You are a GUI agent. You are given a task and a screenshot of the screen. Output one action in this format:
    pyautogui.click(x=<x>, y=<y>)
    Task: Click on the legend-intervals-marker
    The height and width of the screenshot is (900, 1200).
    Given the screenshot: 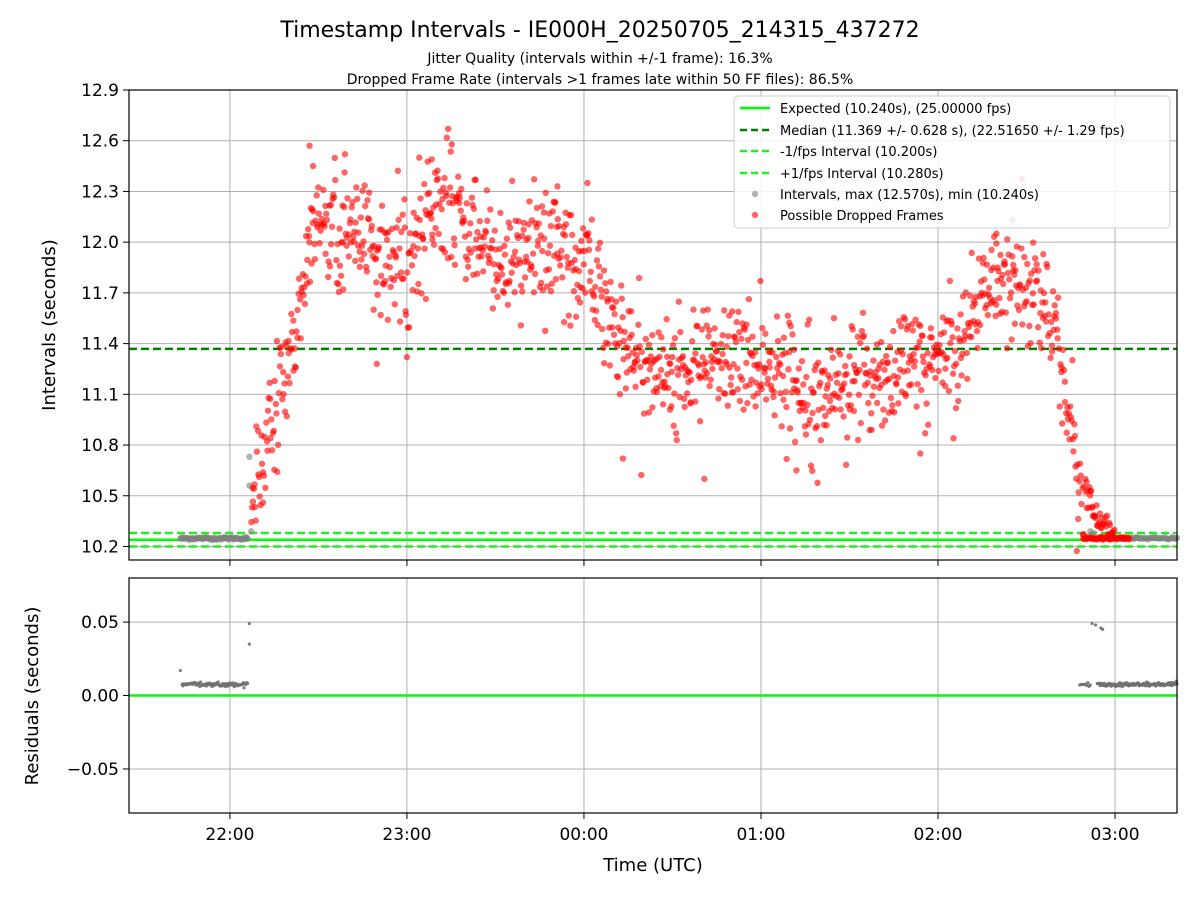 What is the action you would take?
    pyautogui.click(x=755, y=194)
    